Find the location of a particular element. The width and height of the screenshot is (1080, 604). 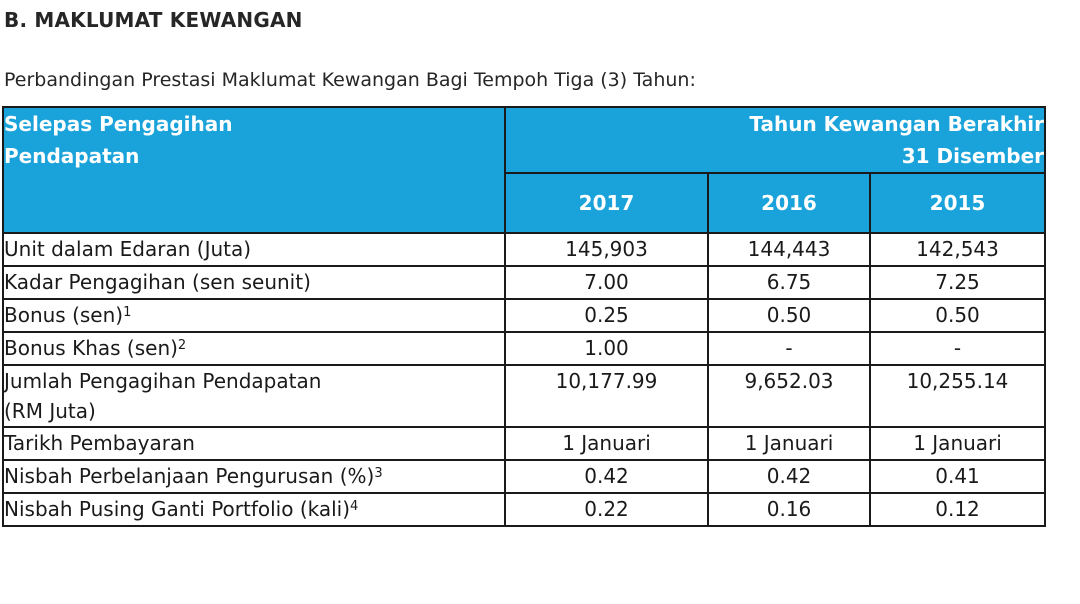

row-value: 0.22 is located at coordinates (606, 509).